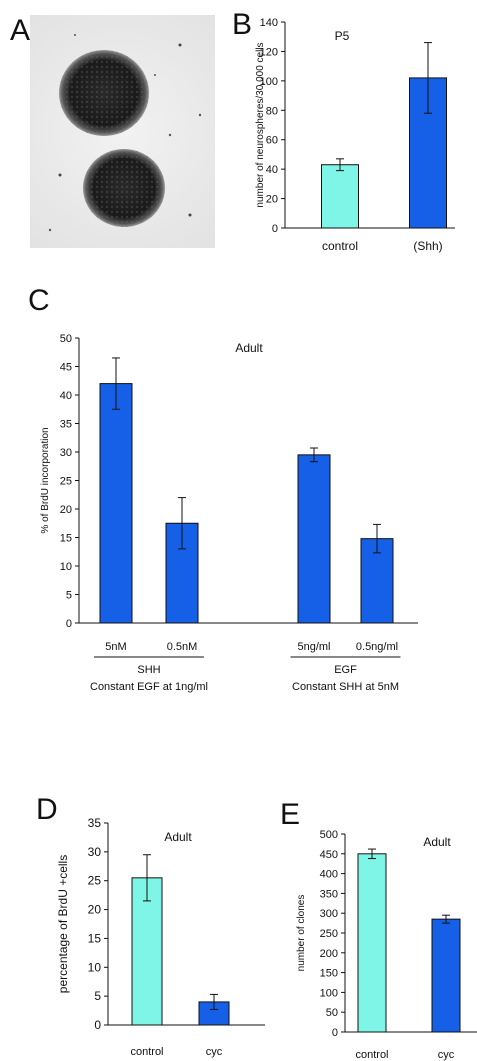 This screenshot has height=1061, width=477. I want to click on panel-label-b: B, so click(242, 24).